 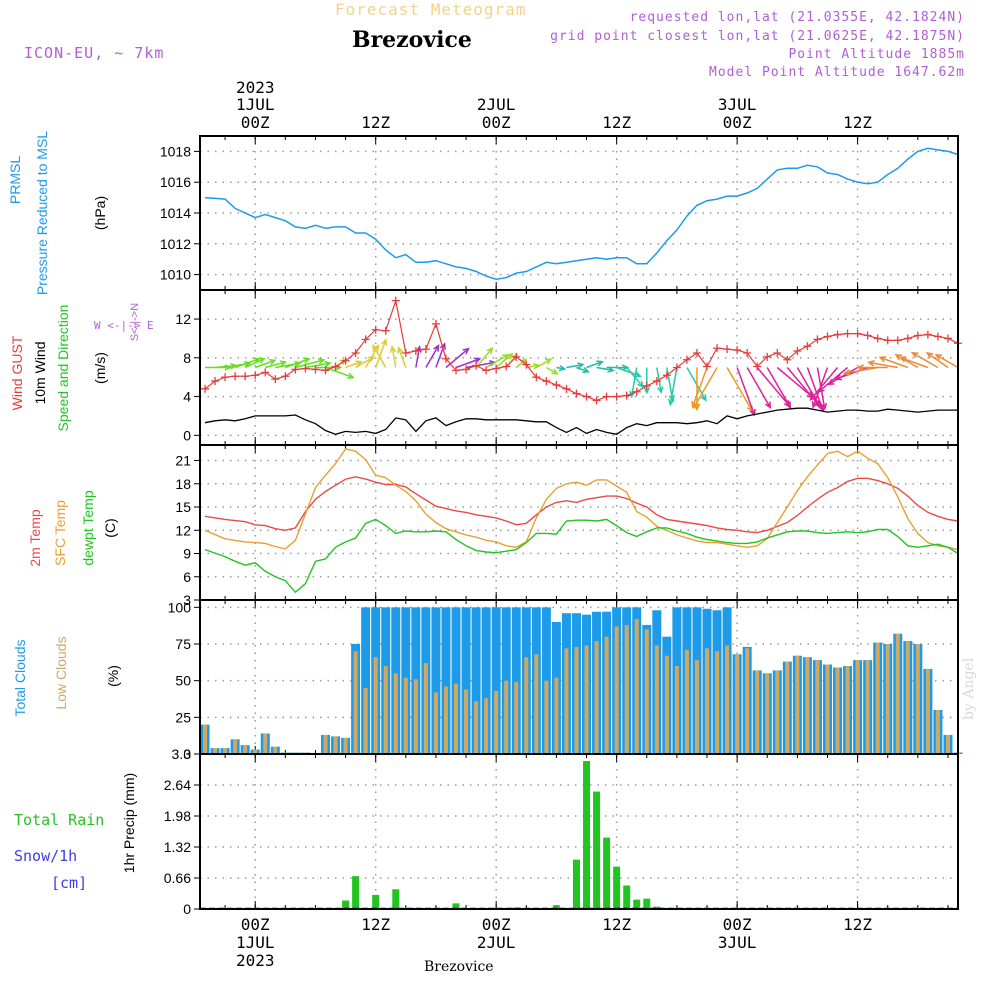 What do you see at coordinates (255, 122) in the screenshot?
I see `top-time-label: 00Z` at bounding box center [255, 122].